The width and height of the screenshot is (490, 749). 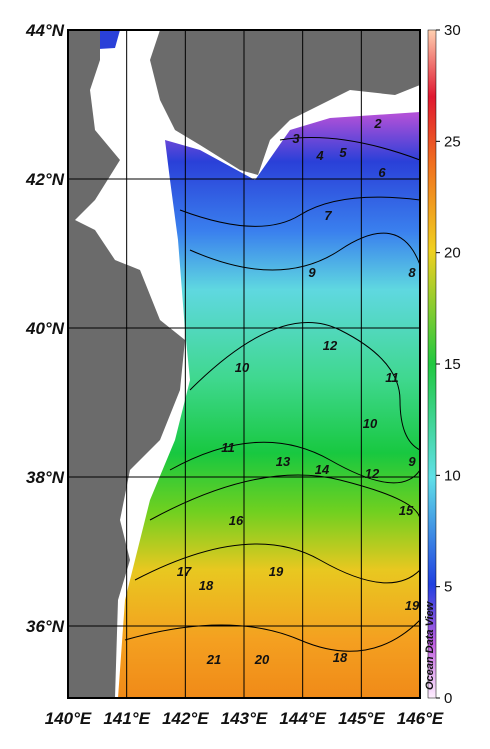 I want to click on lon-label: 146°E, so click(x=420, y=718).